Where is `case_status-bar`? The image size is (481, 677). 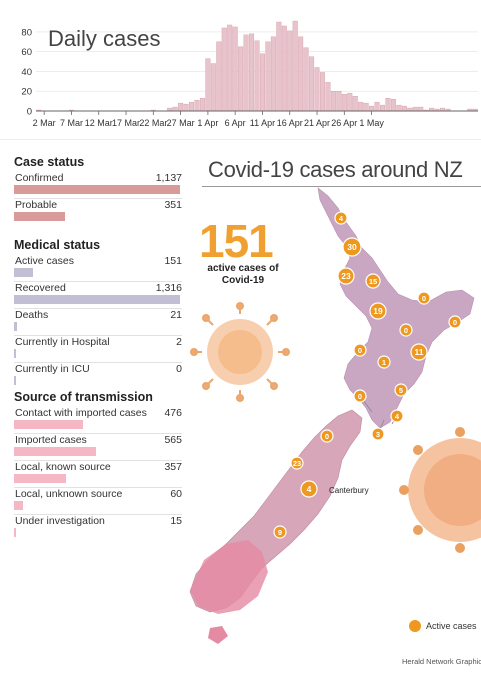
case_status-bar is located at coordinates (40, 216).